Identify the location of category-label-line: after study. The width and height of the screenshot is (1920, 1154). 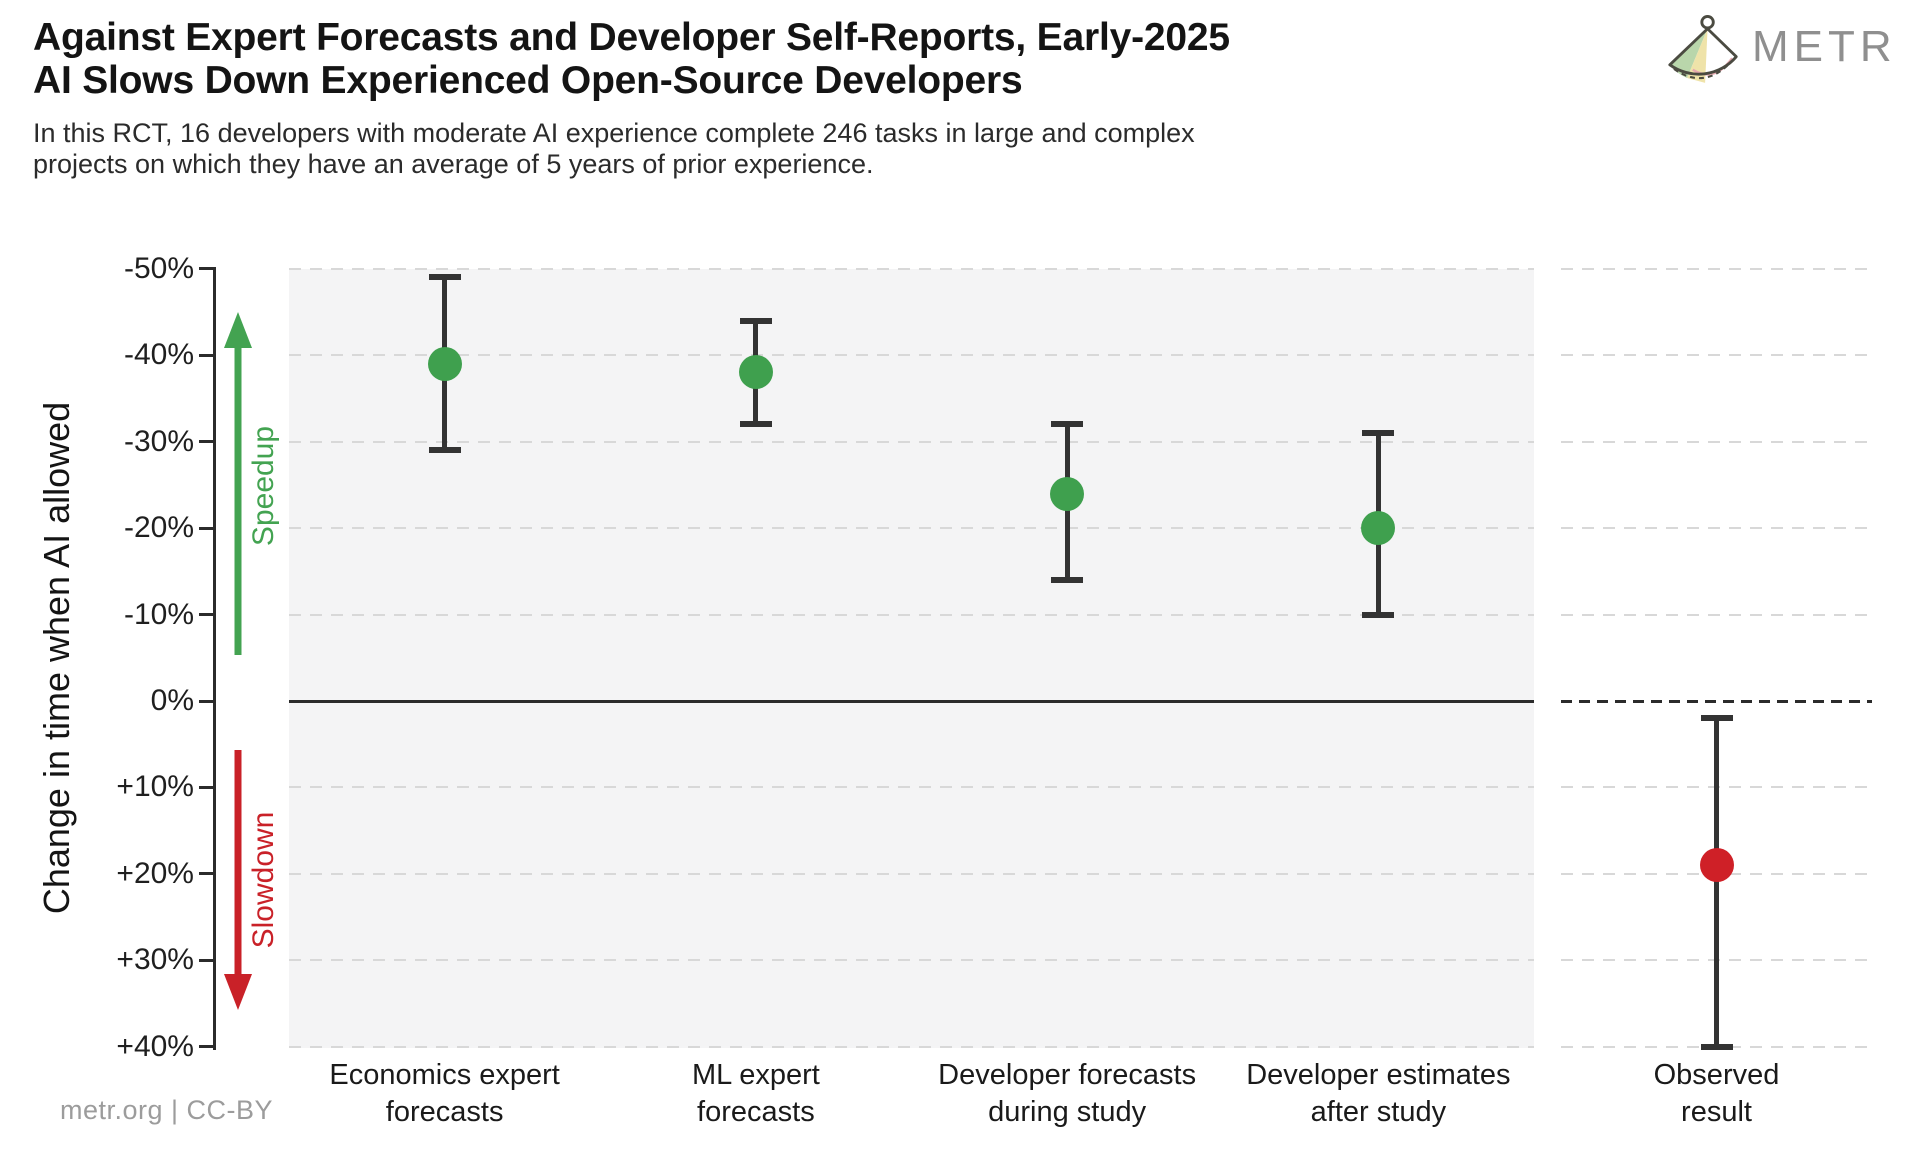
(1378, 1112).